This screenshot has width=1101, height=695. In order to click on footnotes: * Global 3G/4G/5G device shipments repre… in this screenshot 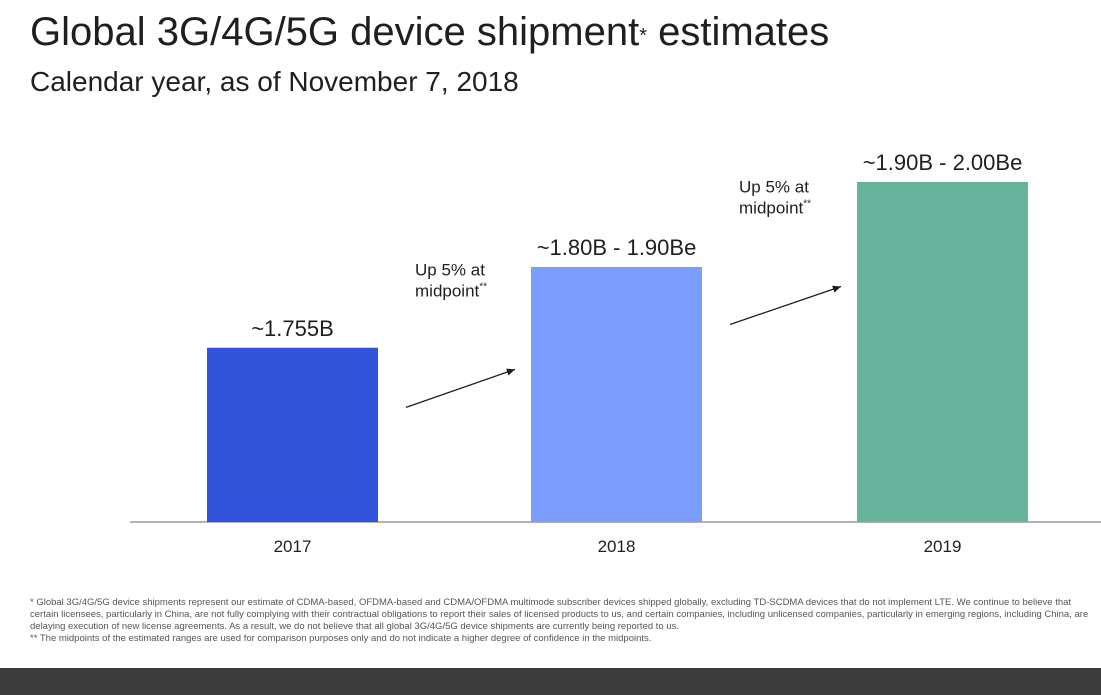, I will do `click(562, 621)`.